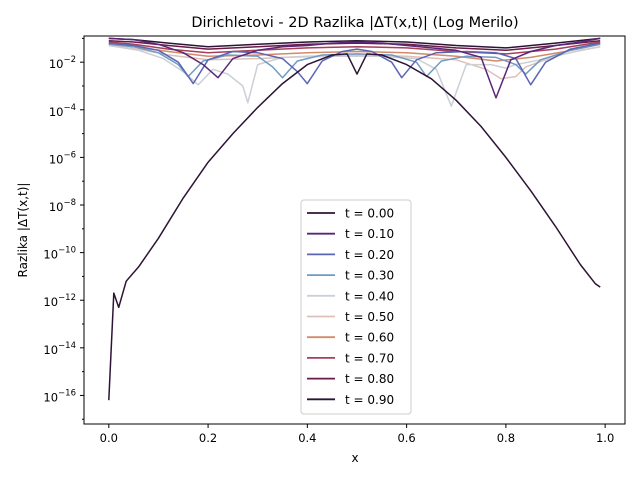 The width and height of the screenshot is (640, 480). I want to click on x-tick-label: 0.2, so click(208, 438).